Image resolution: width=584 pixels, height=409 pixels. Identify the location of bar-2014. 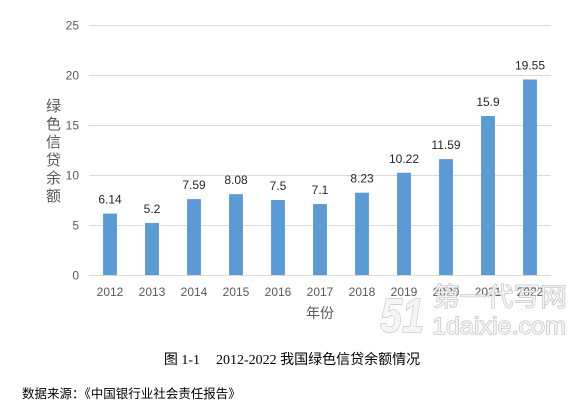
(194, 237).